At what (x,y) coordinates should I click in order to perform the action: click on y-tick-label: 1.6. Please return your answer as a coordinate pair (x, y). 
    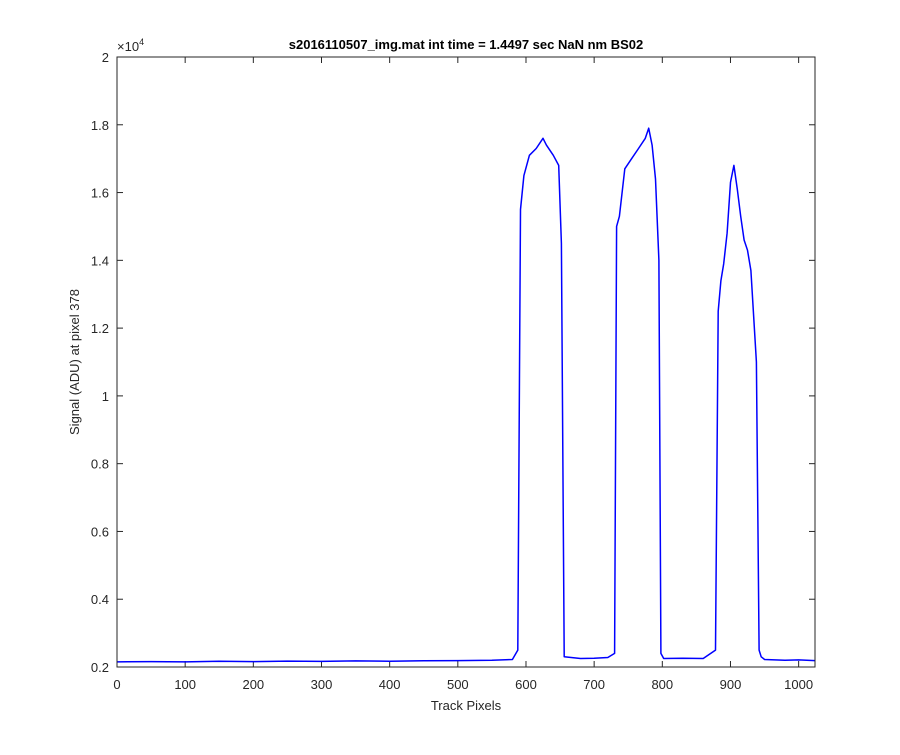
    Looking at the image, I should click on (100, 193).